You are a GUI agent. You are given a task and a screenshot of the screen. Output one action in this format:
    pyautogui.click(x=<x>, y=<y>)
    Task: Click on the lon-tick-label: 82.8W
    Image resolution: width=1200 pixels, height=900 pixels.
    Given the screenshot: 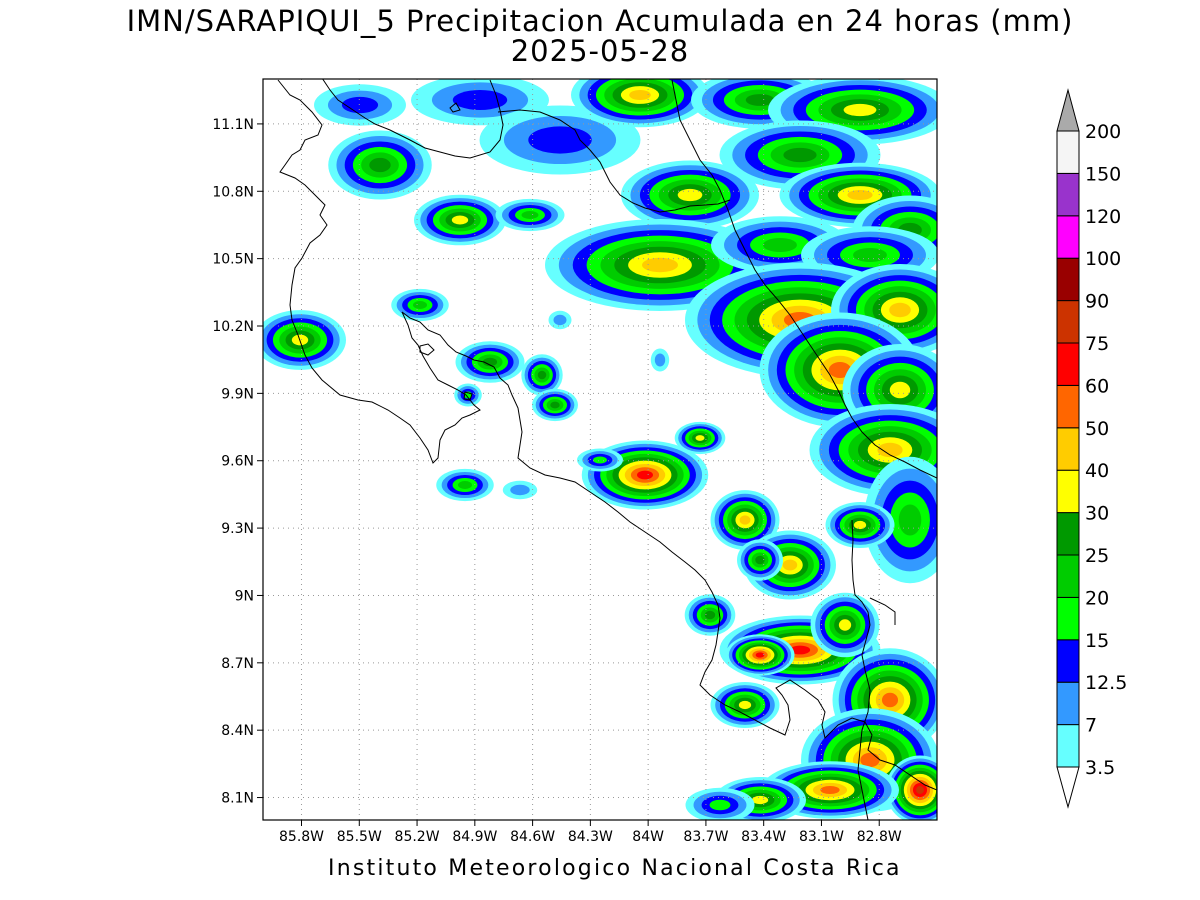 What is the action you would take?
    pyautogui.click(x=879, y=837)
    